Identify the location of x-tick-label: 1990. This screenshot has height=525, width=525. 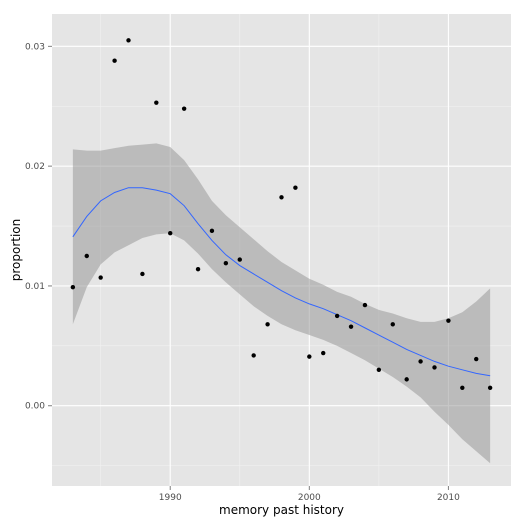
(170, 498).